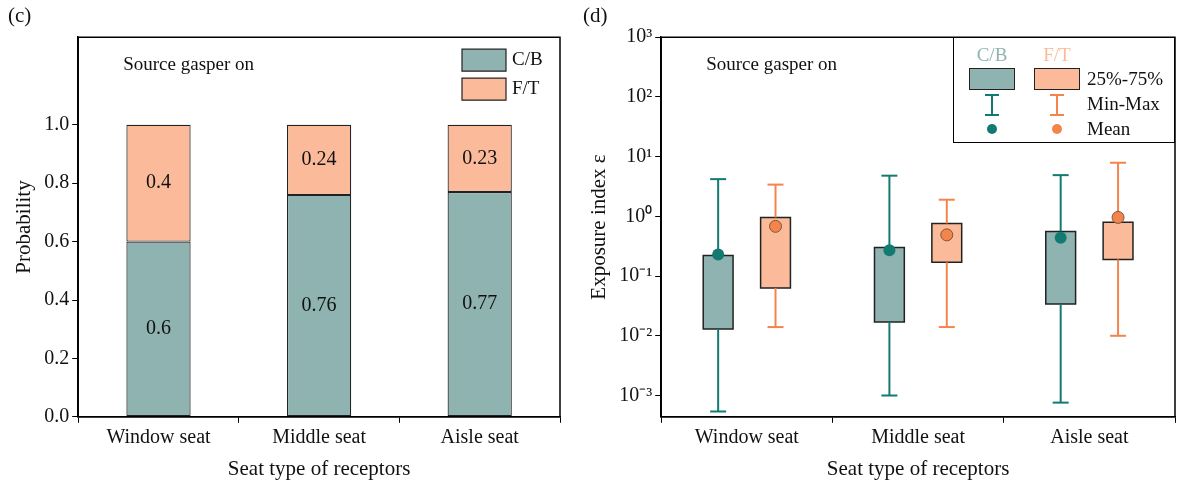  I want to click on data-label: 0.24, so click(319, 158).